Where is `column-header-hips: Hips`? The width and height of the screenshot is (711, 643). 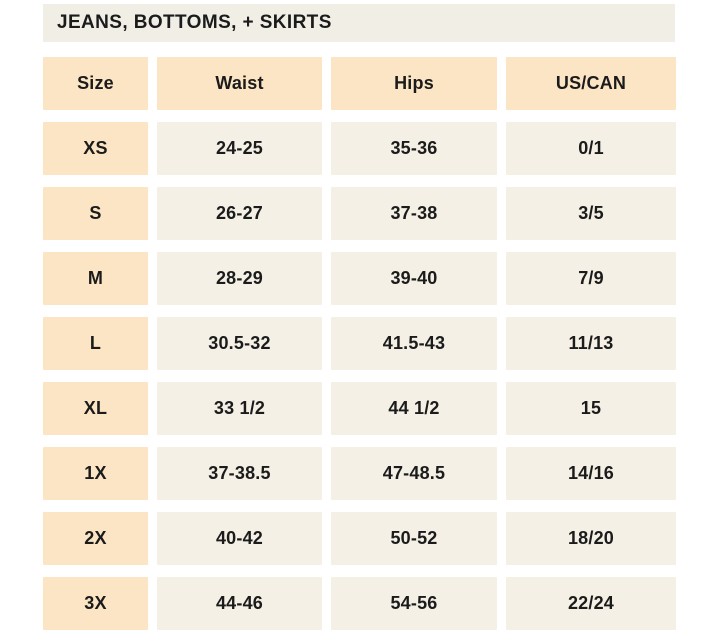
column-header-hips: Hips is located at coordinates (414, 83).